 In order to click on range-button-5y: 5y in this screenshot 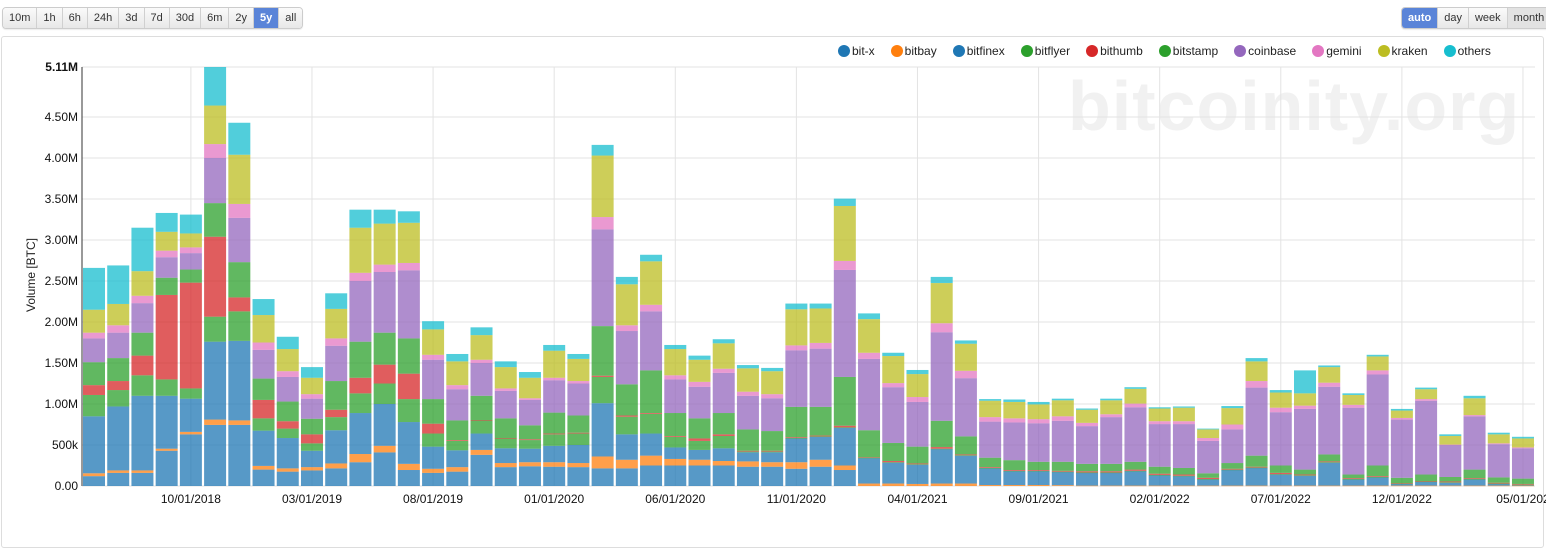, I will do `click(267, 18)`.